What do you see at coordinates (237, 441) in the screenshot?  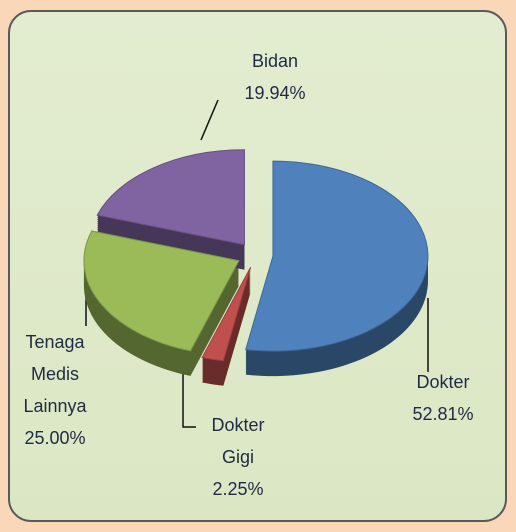 I see `category-label: Dokter Gigi` at bounding box center [237, 441].